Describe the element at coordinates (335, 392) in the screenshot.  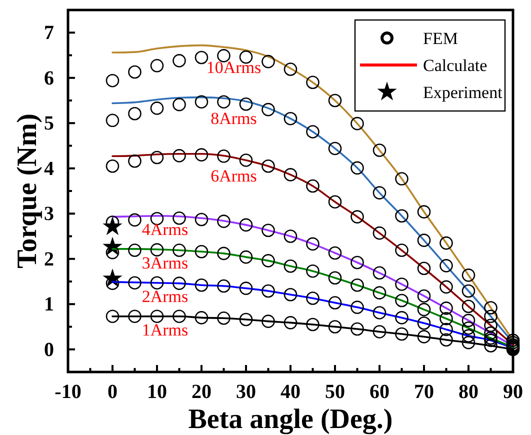
I see `x-tick-label: 50` at that location.